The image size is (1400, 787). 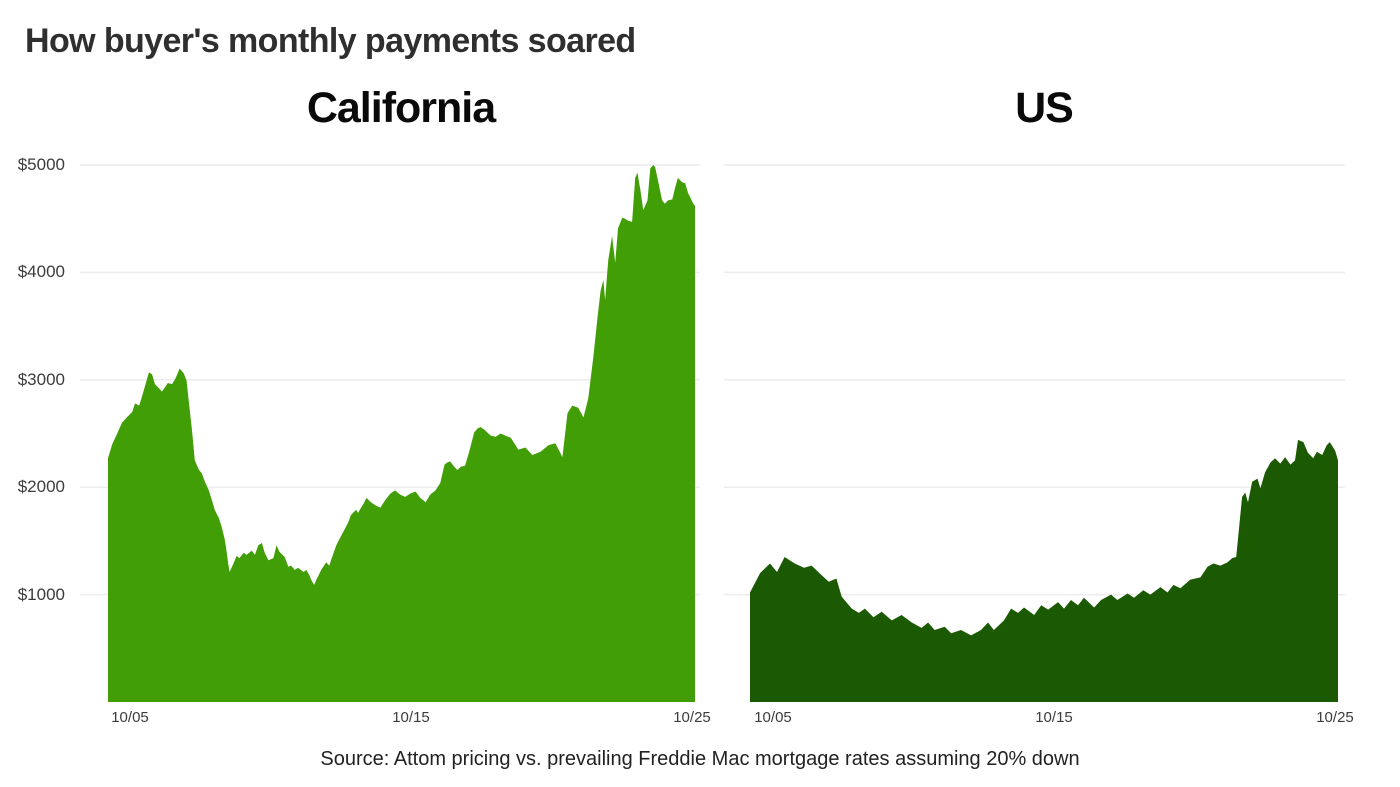 What do you see at coordinates (1044, 570) in the screenshot?
I see `us-area-series` at bounding box center [1044, 570].